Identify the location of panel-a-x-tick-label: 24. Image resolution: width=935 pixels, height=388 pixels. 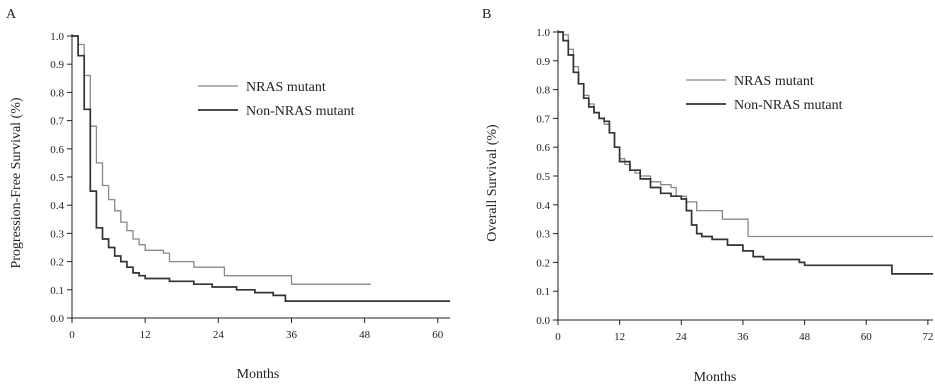
(219, 335).